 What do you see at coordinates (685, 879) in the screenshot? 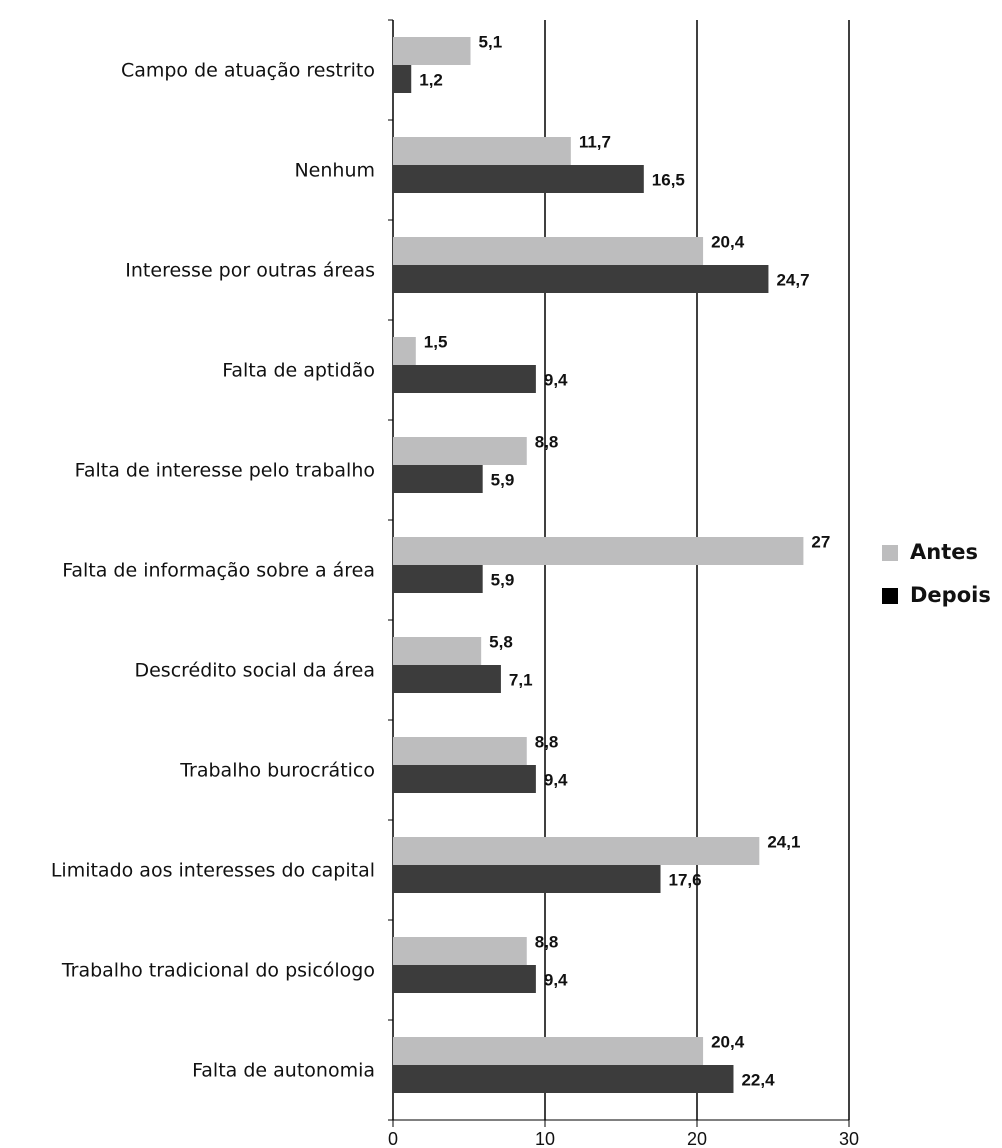
I see `data-label: 17,6` at bounding box center [685, 879].